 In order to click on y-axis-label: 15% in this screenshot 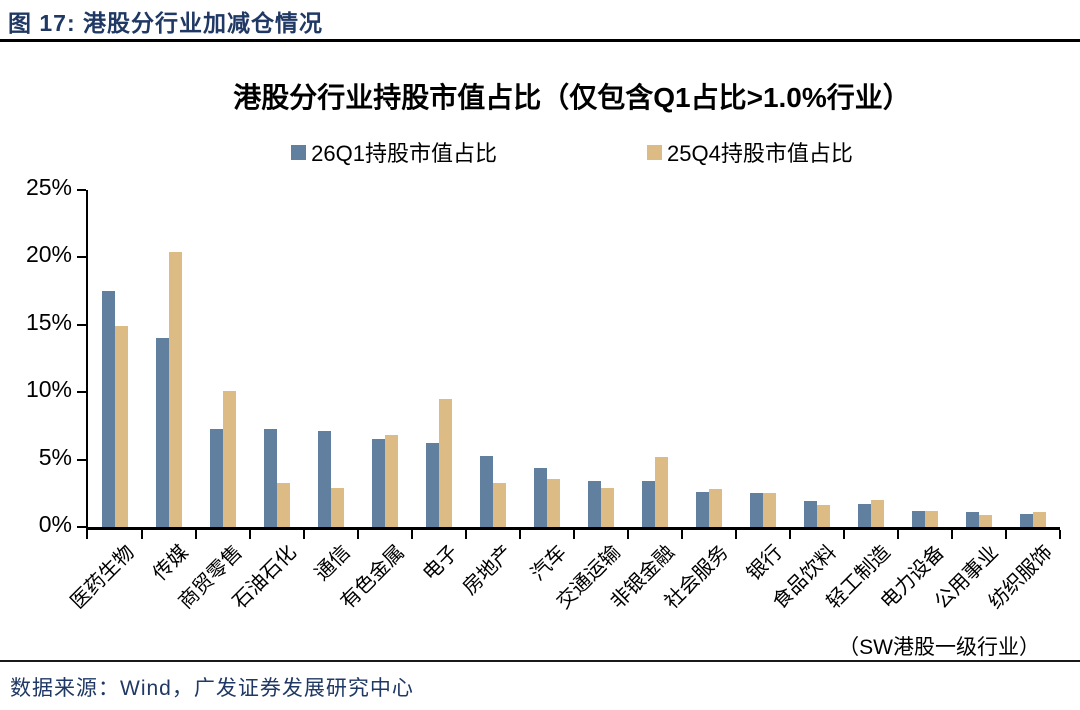, I will do `click(48, 321)`.